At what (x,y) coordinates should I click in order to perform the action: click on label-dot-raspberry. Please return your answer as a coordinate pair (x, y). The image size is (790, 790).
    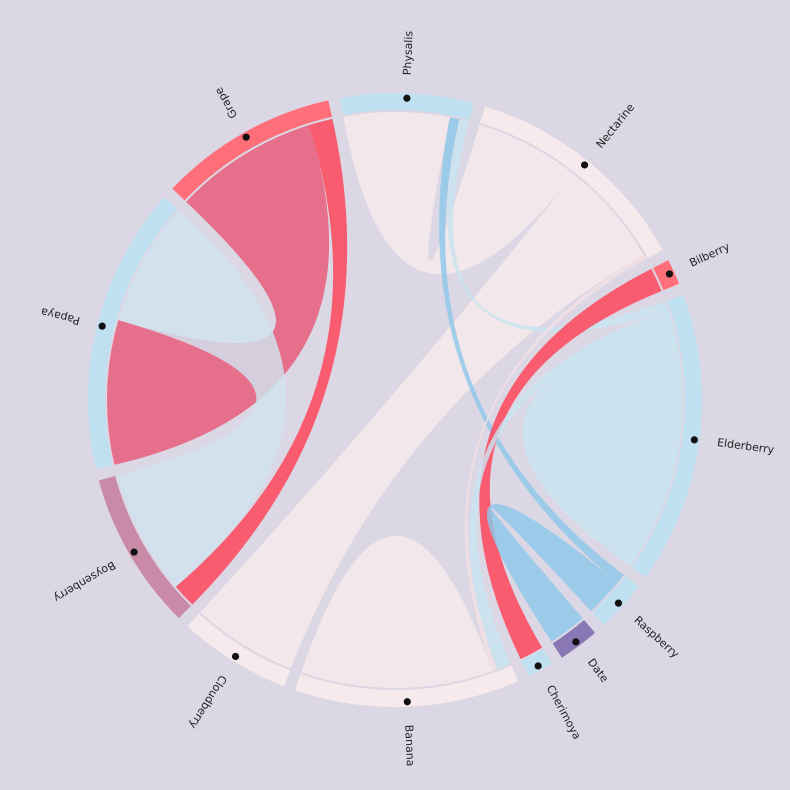
    Looking at the image, I should click on (618, 603).